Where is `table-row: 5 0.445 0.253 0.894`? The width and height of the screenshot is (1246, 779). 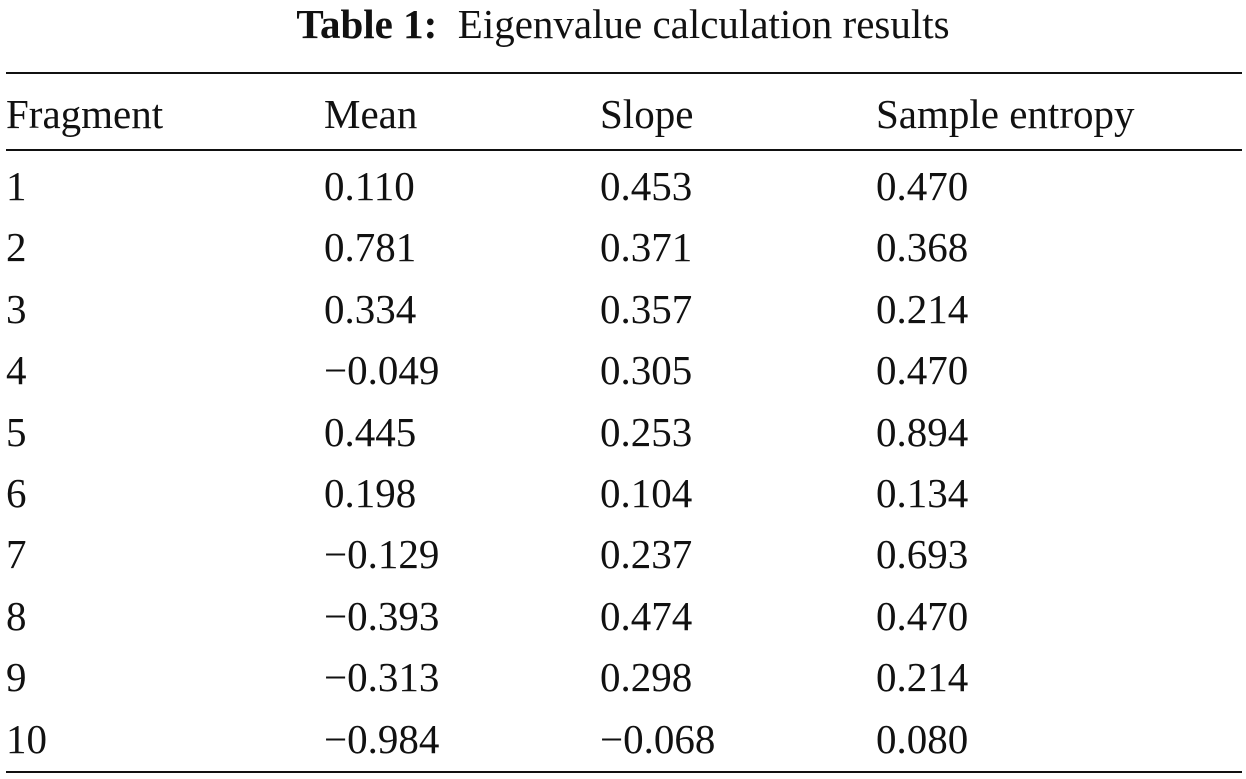
table-row: 5 0.445 0.253 0.894 is located at coordinates (623, 432).